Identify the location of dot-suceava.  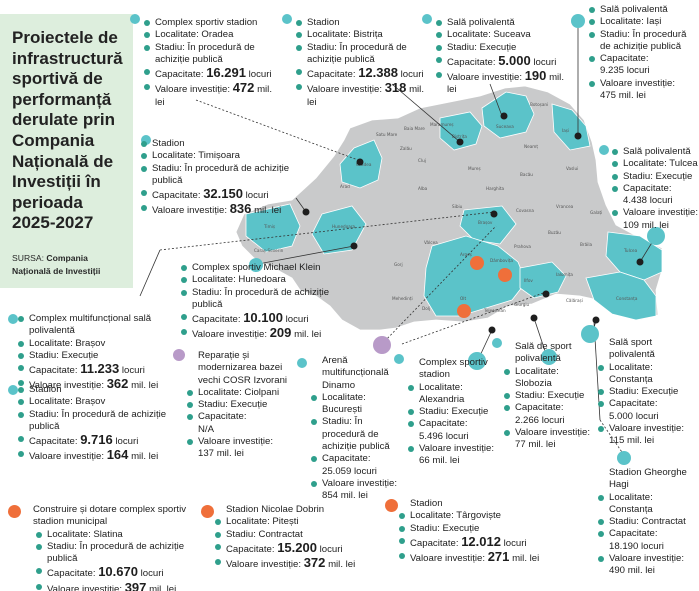
(504, 116).